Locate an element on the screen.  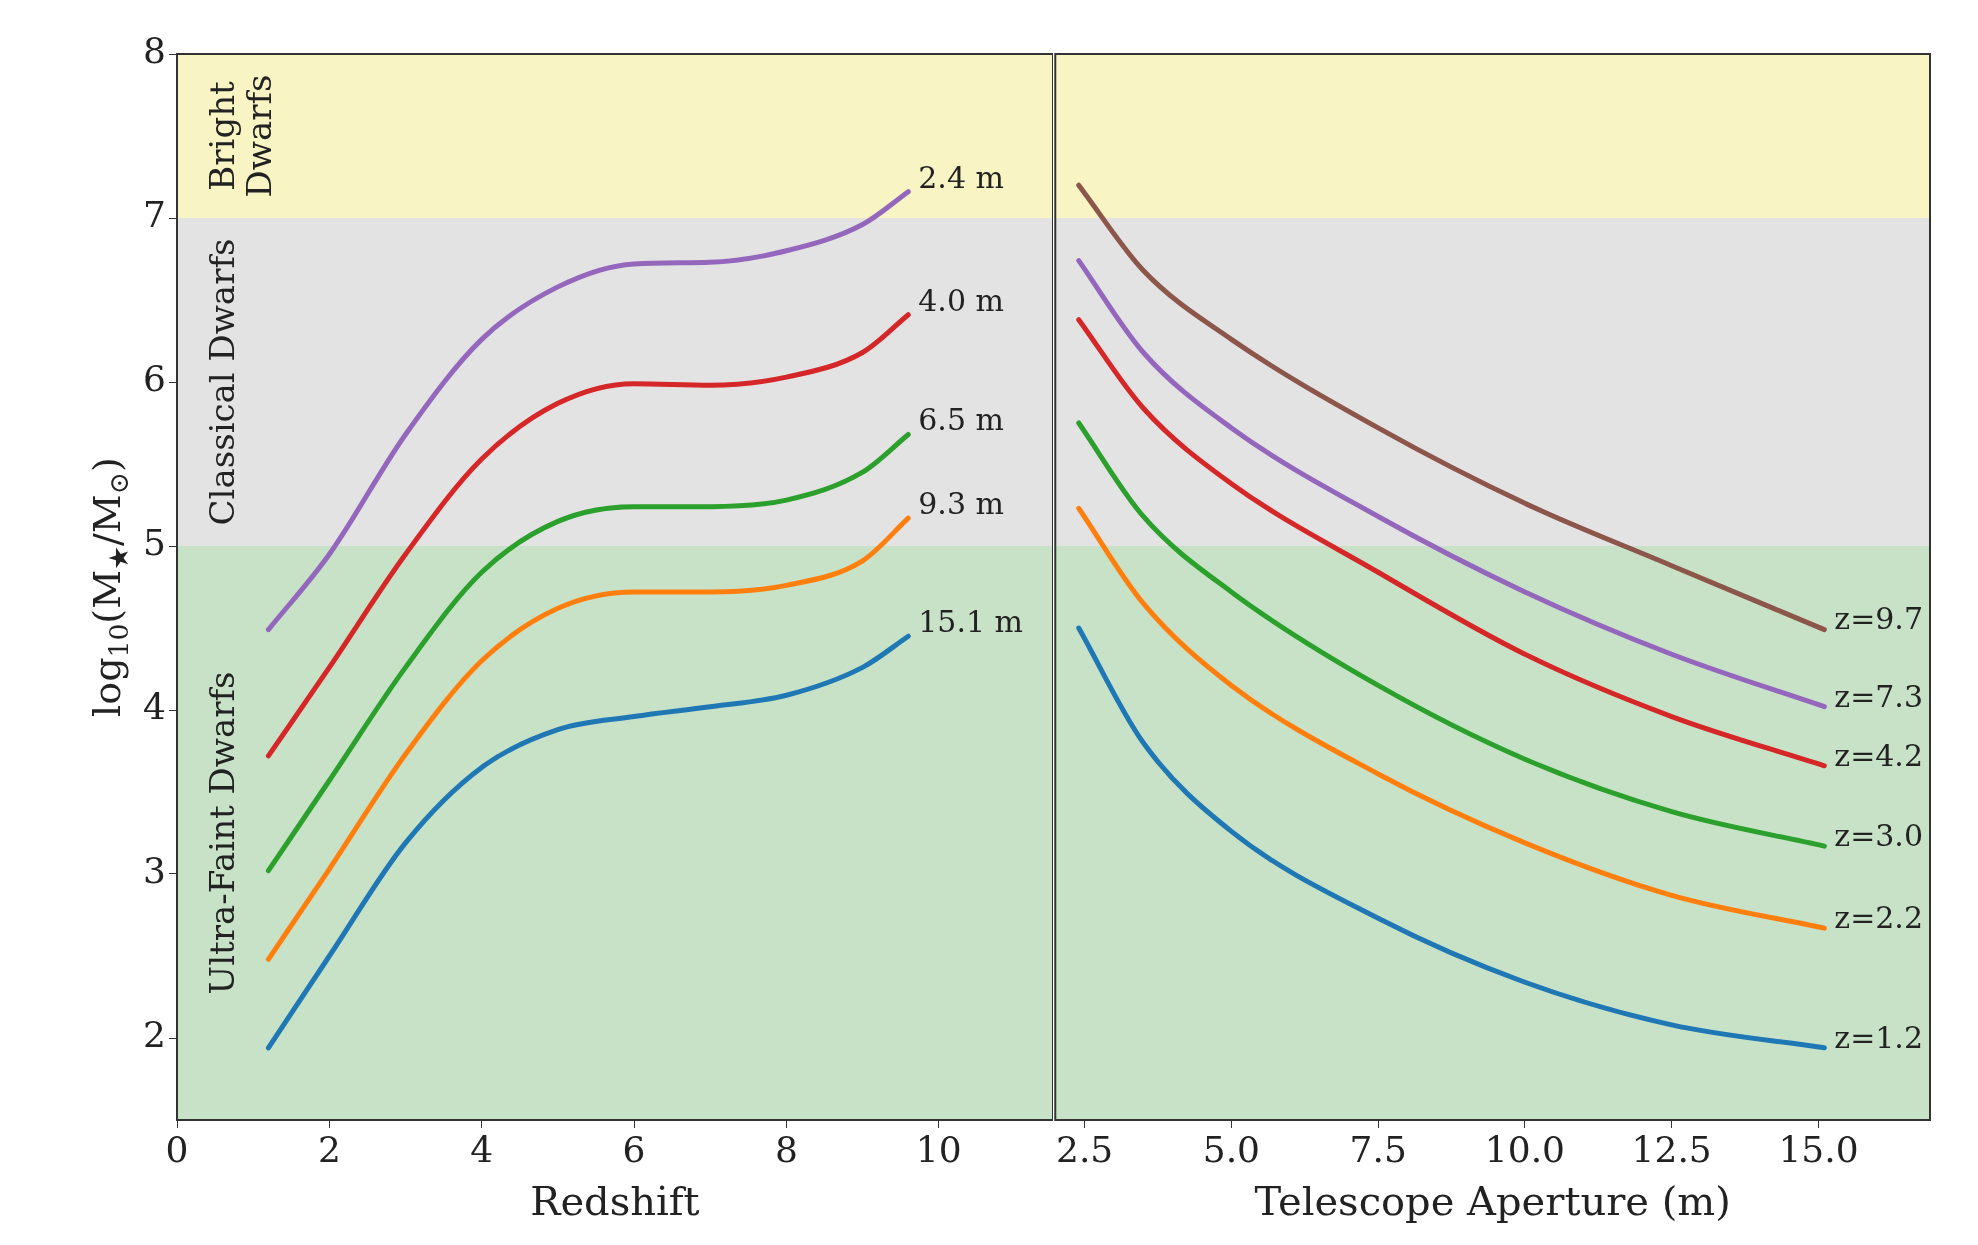
y-tick-label: 2 is located at coordinates (154, 1035).